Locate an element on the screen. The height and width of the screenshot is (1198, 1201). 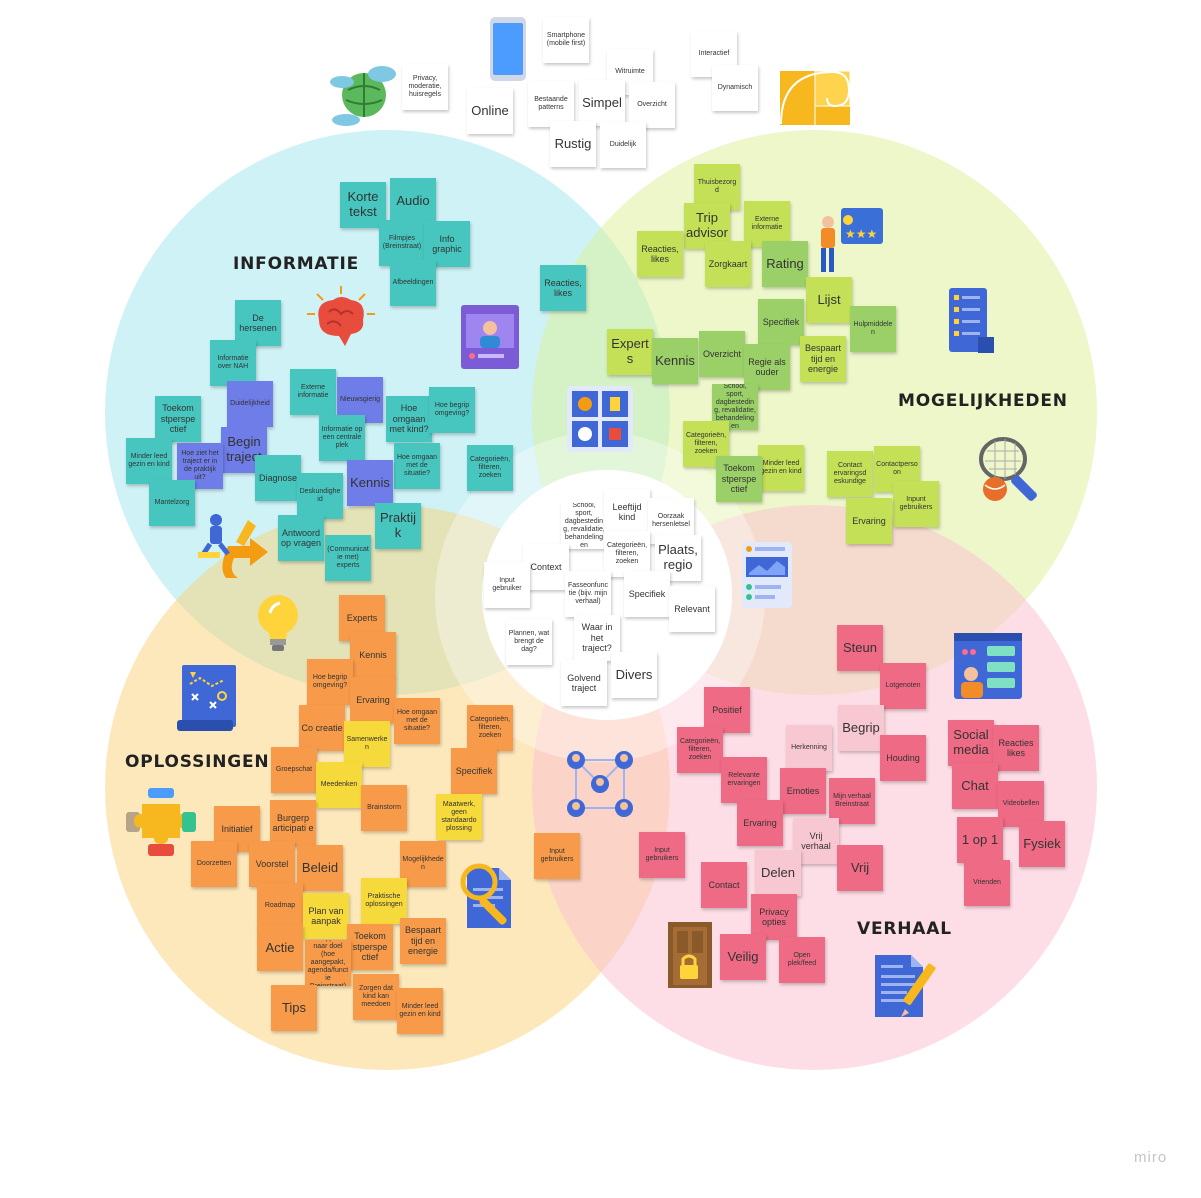
sticky-note: Duidelijkheid is located at coordinates (250, 404).